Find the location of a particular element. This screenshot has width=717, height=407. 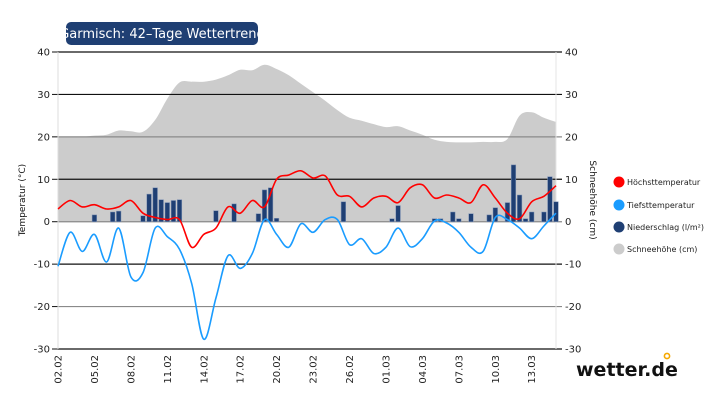

legend-item-precipitation: Niederschlag (l/m²) is located at coordinates (658, 227).